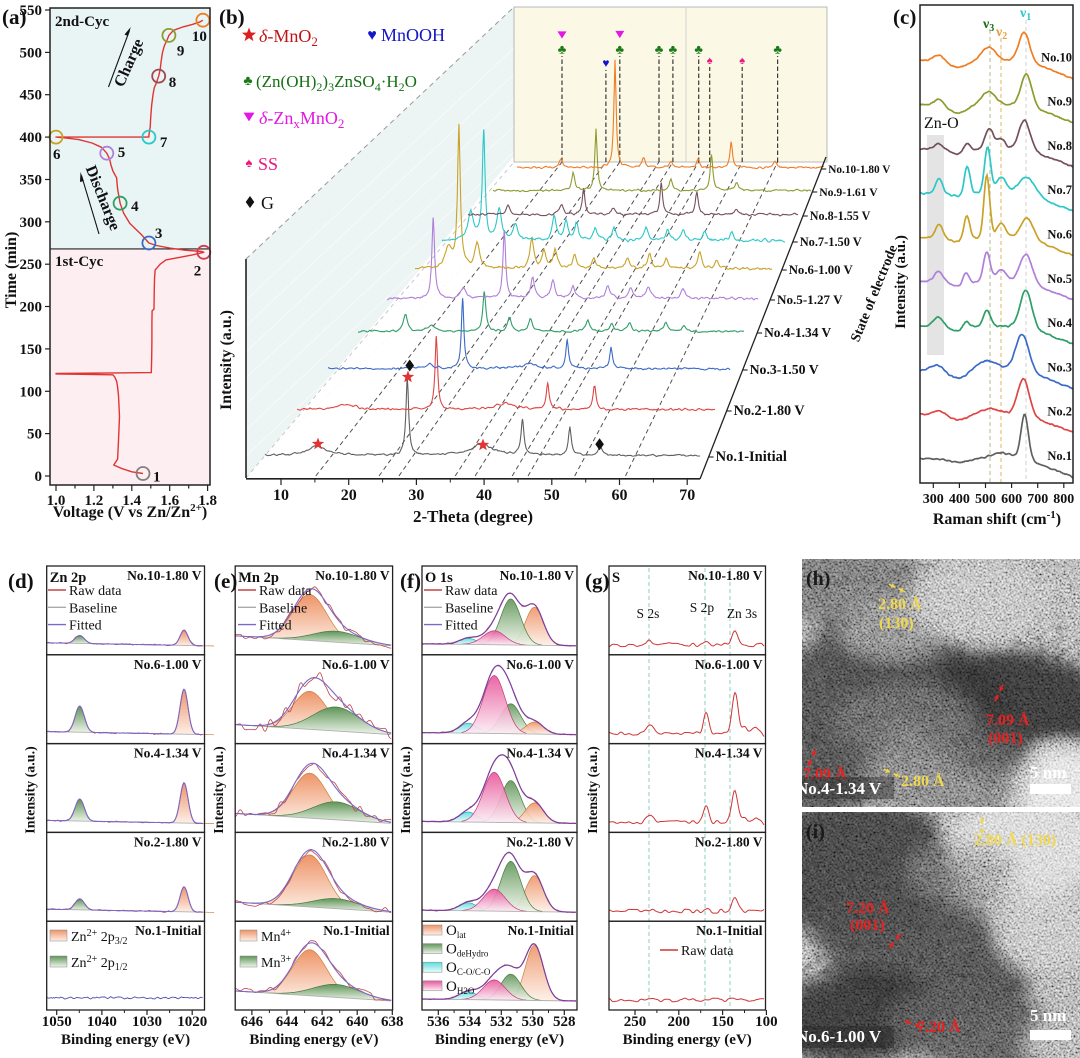 The image size is (1080, 1058). What do you see at coordinates (1059, 323) in the screenshot?
I see `svg-text: No.4` at bounding box center [1059, 323].